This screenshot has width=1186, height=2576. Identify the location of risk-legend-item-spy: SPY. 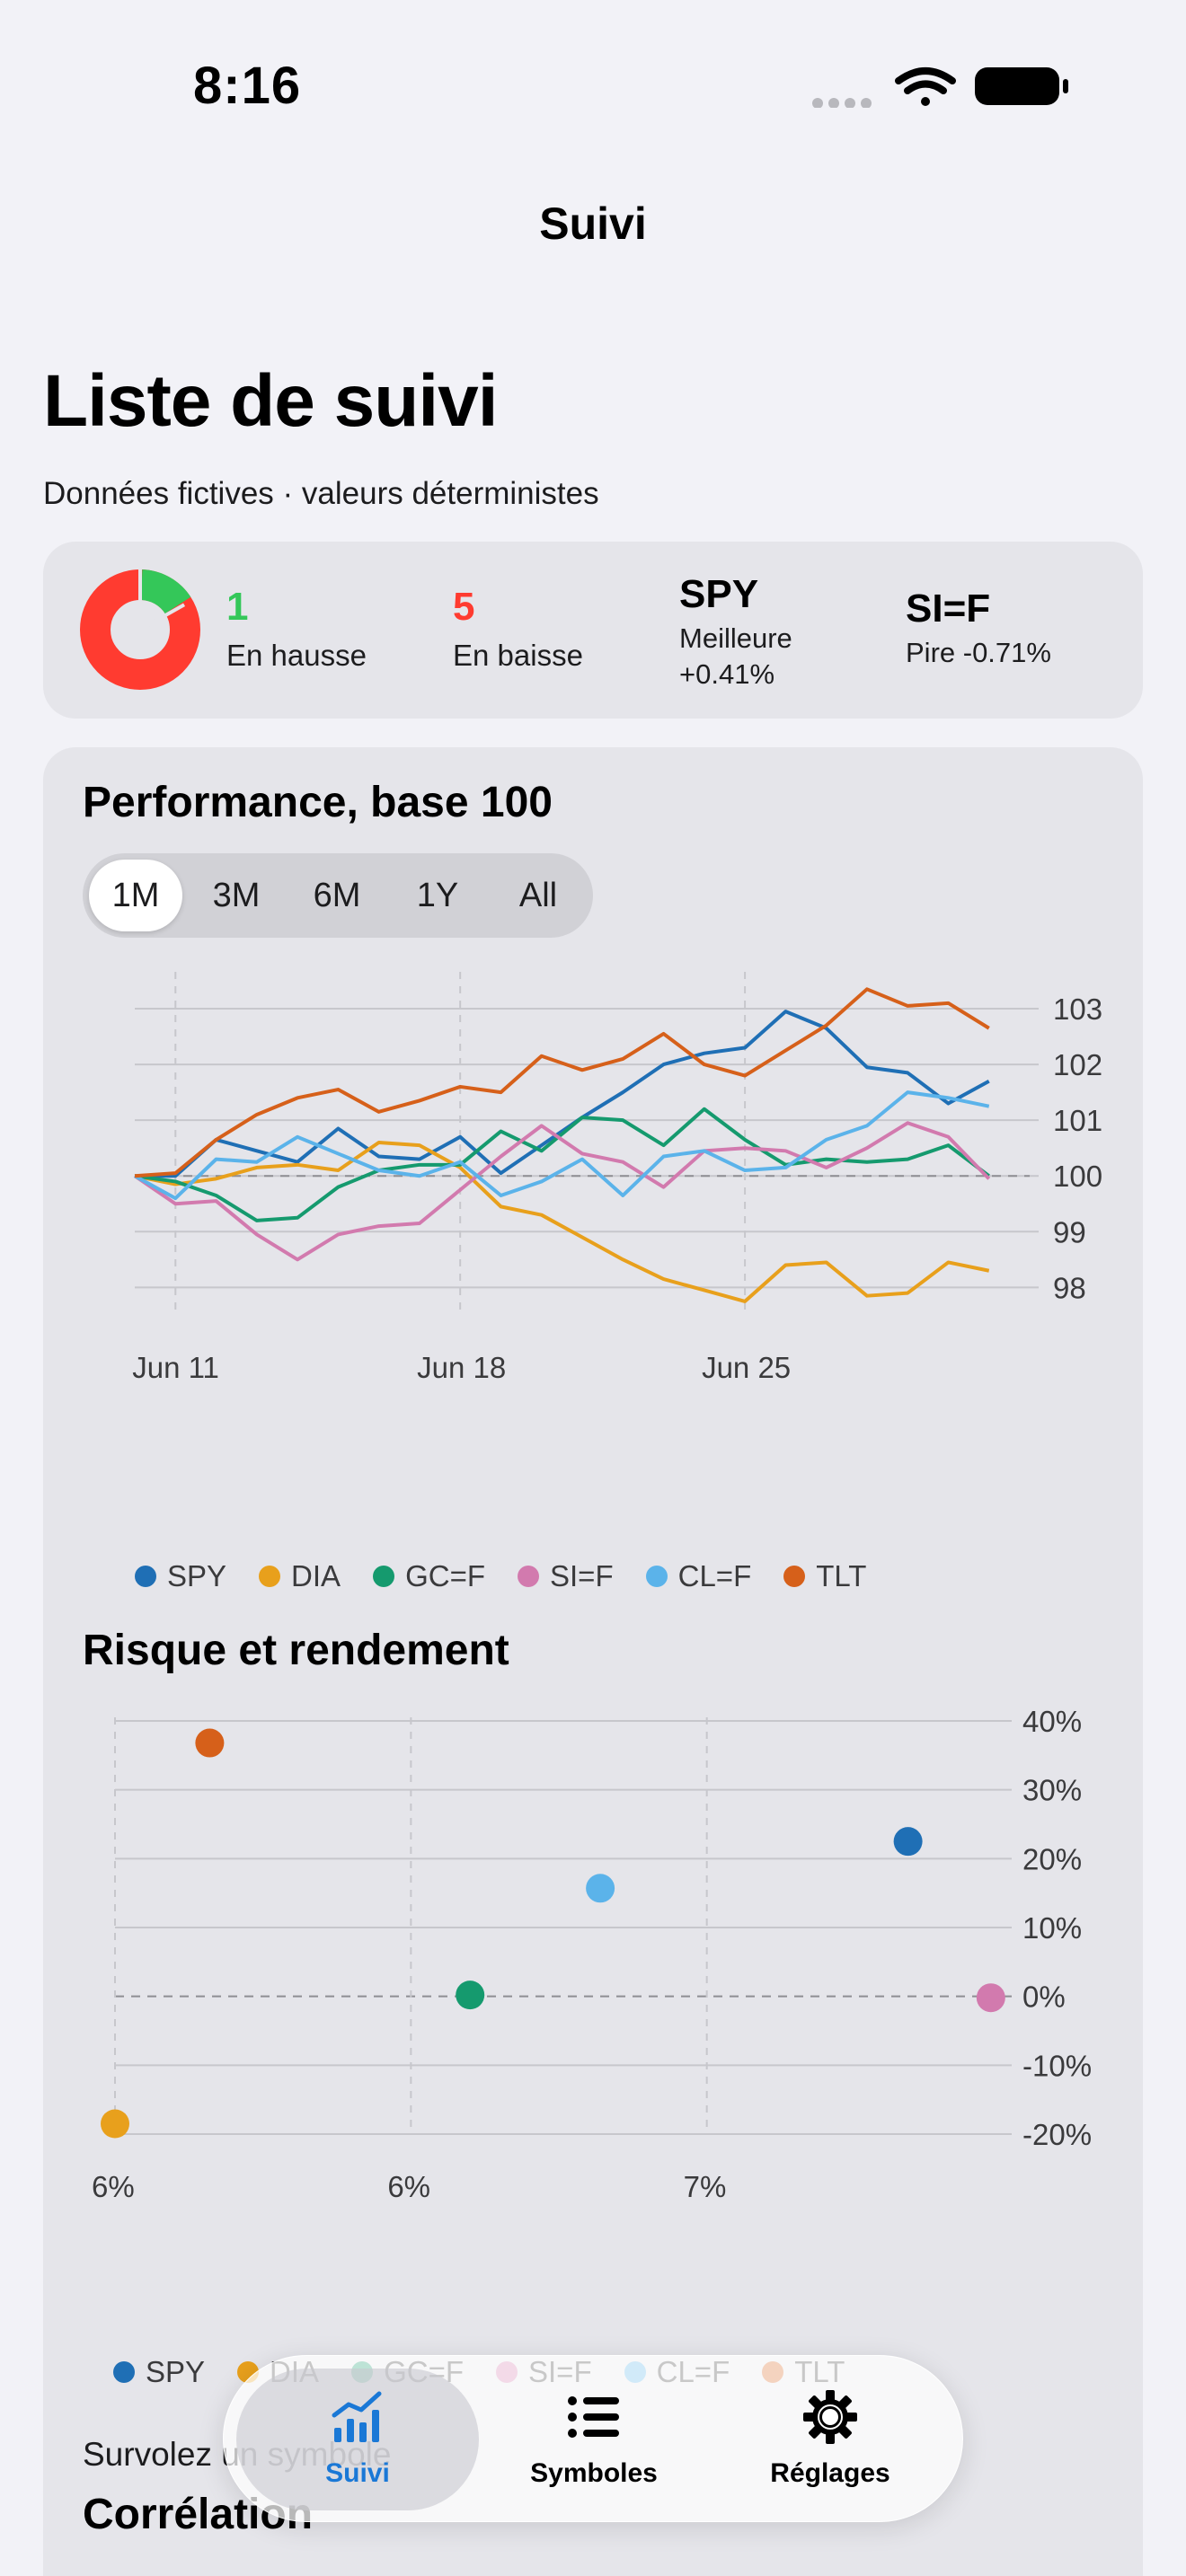
(159, 2372).